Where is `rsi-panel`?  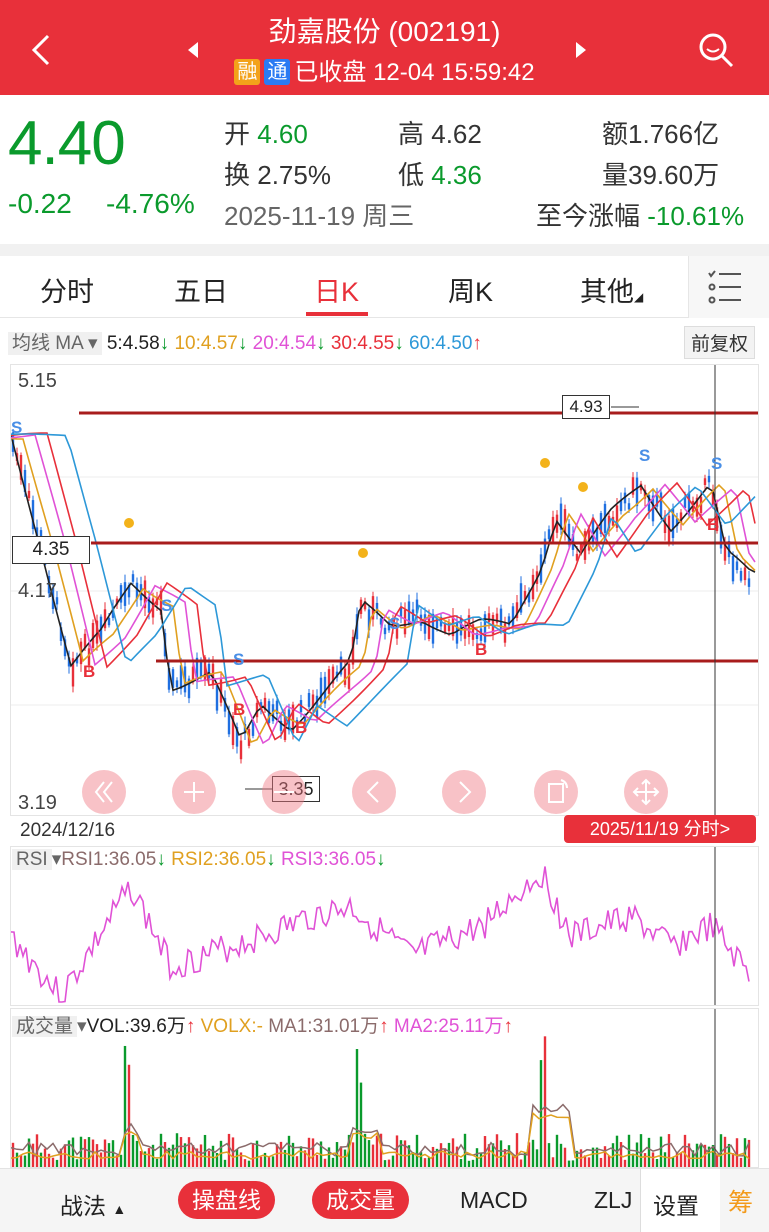
rsi-panel is located at coordinates (384, 926).